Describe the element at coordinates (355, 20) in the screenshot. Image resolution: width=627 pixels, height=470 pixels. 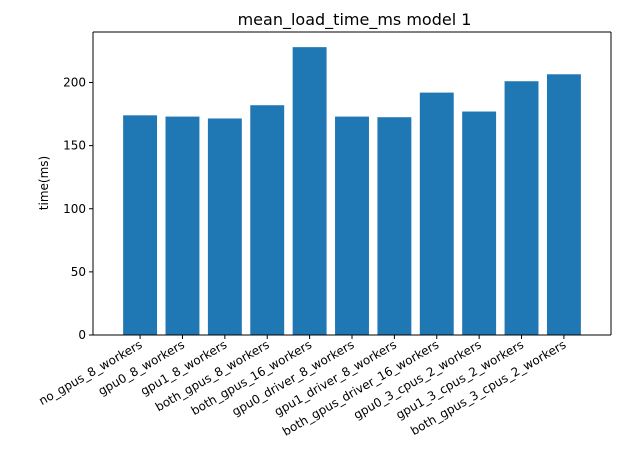
I see `chart-title: mean_load_time_ms model 1` at that location.